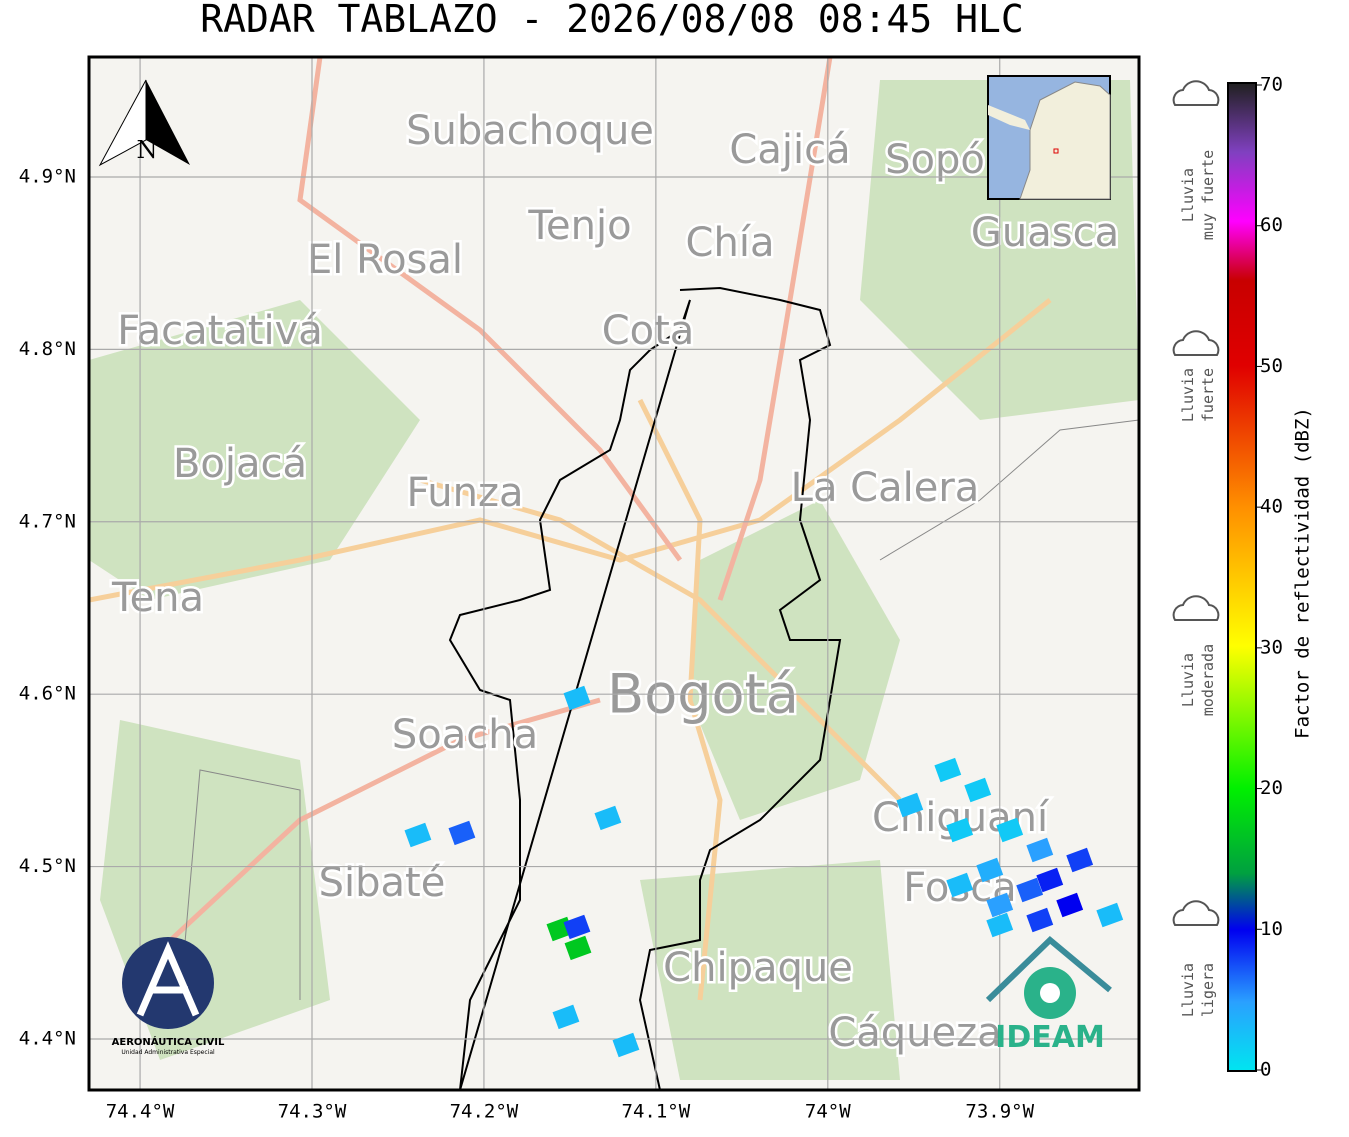 The width and height of the screenshot is (1349, 1137). Describe the element at coordinates (579, 226) in the screenshot. I see `place-label: Tenjo` at that location.